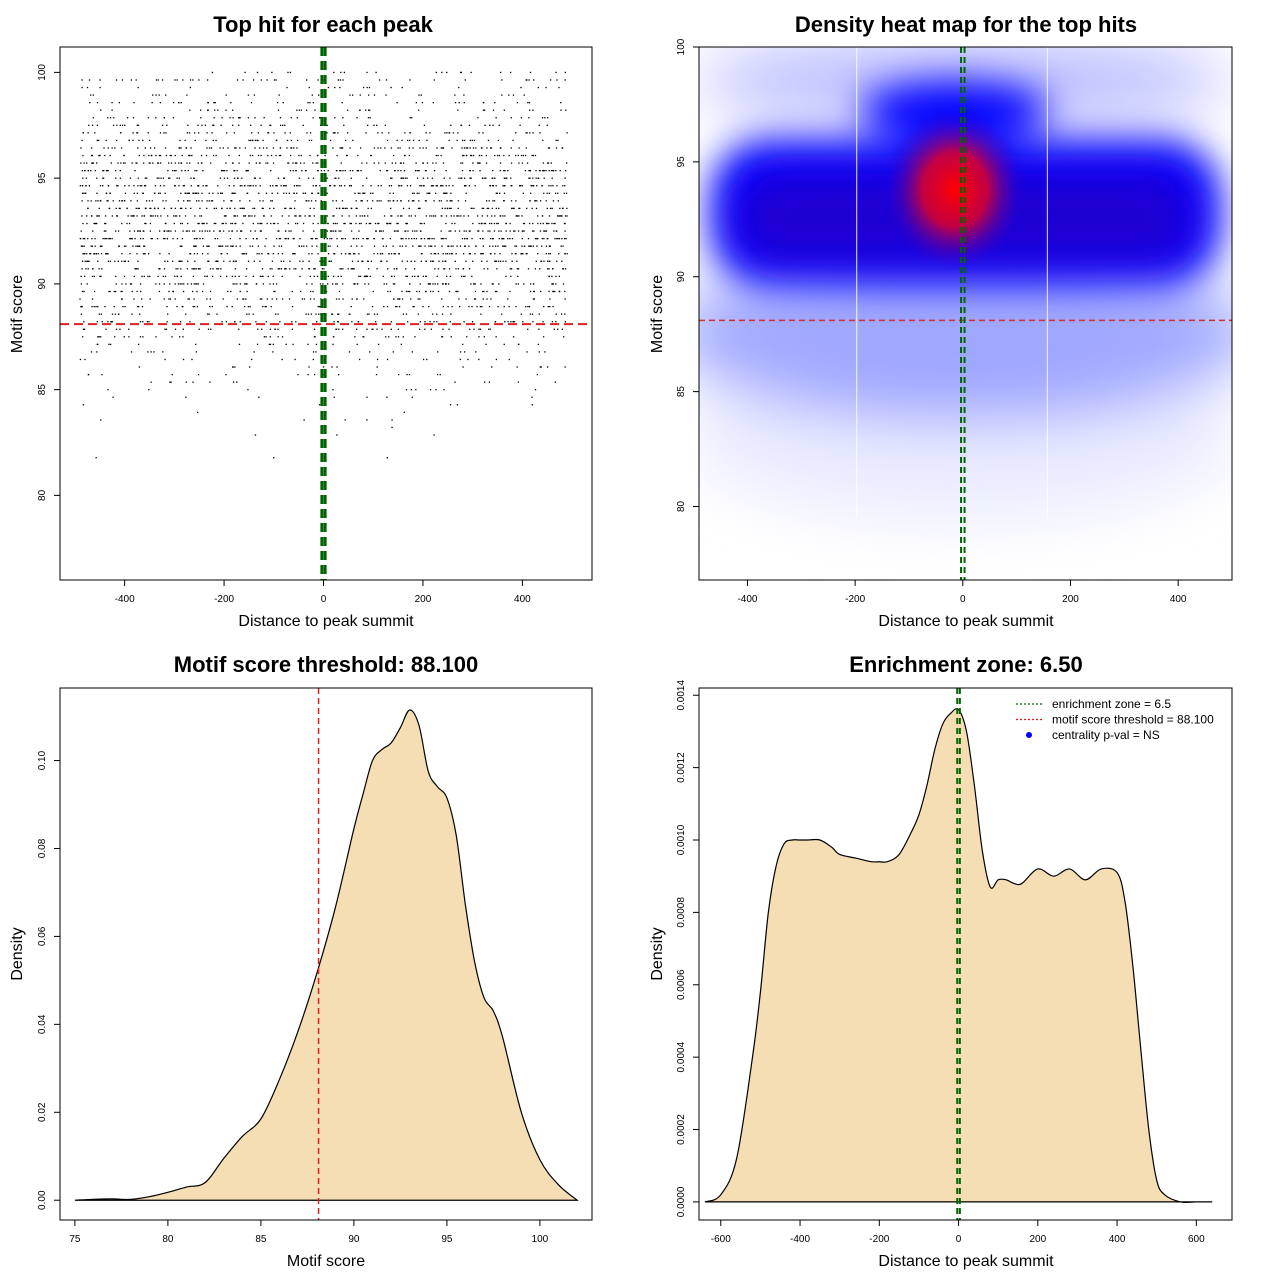  I want to click on y-tick-label: 0.10, so click(42, 760).